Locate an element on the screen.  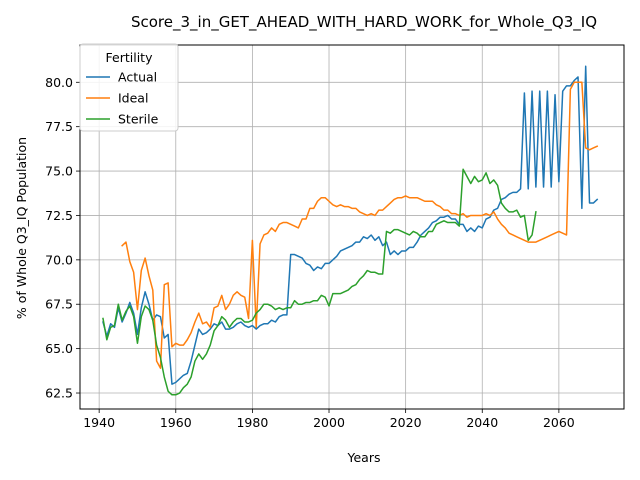
y-tick-label: 70.0 is located at coordinates (59, 259).